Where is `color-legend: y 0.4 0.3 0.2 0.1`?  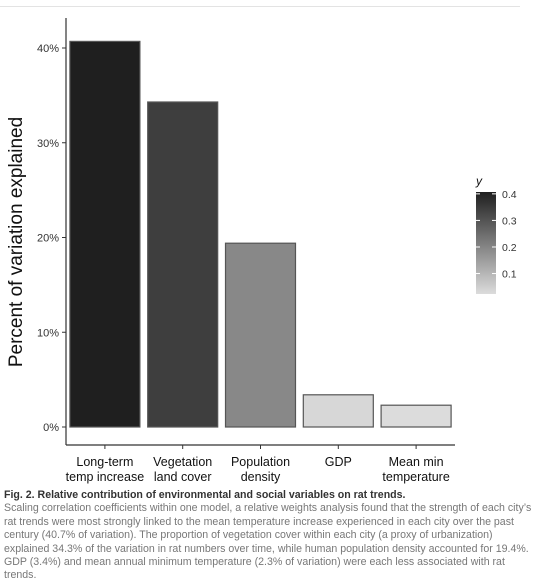
color-legend: y 0.4 0.3 0.2 0.1 is located at coordinates (496, 234).